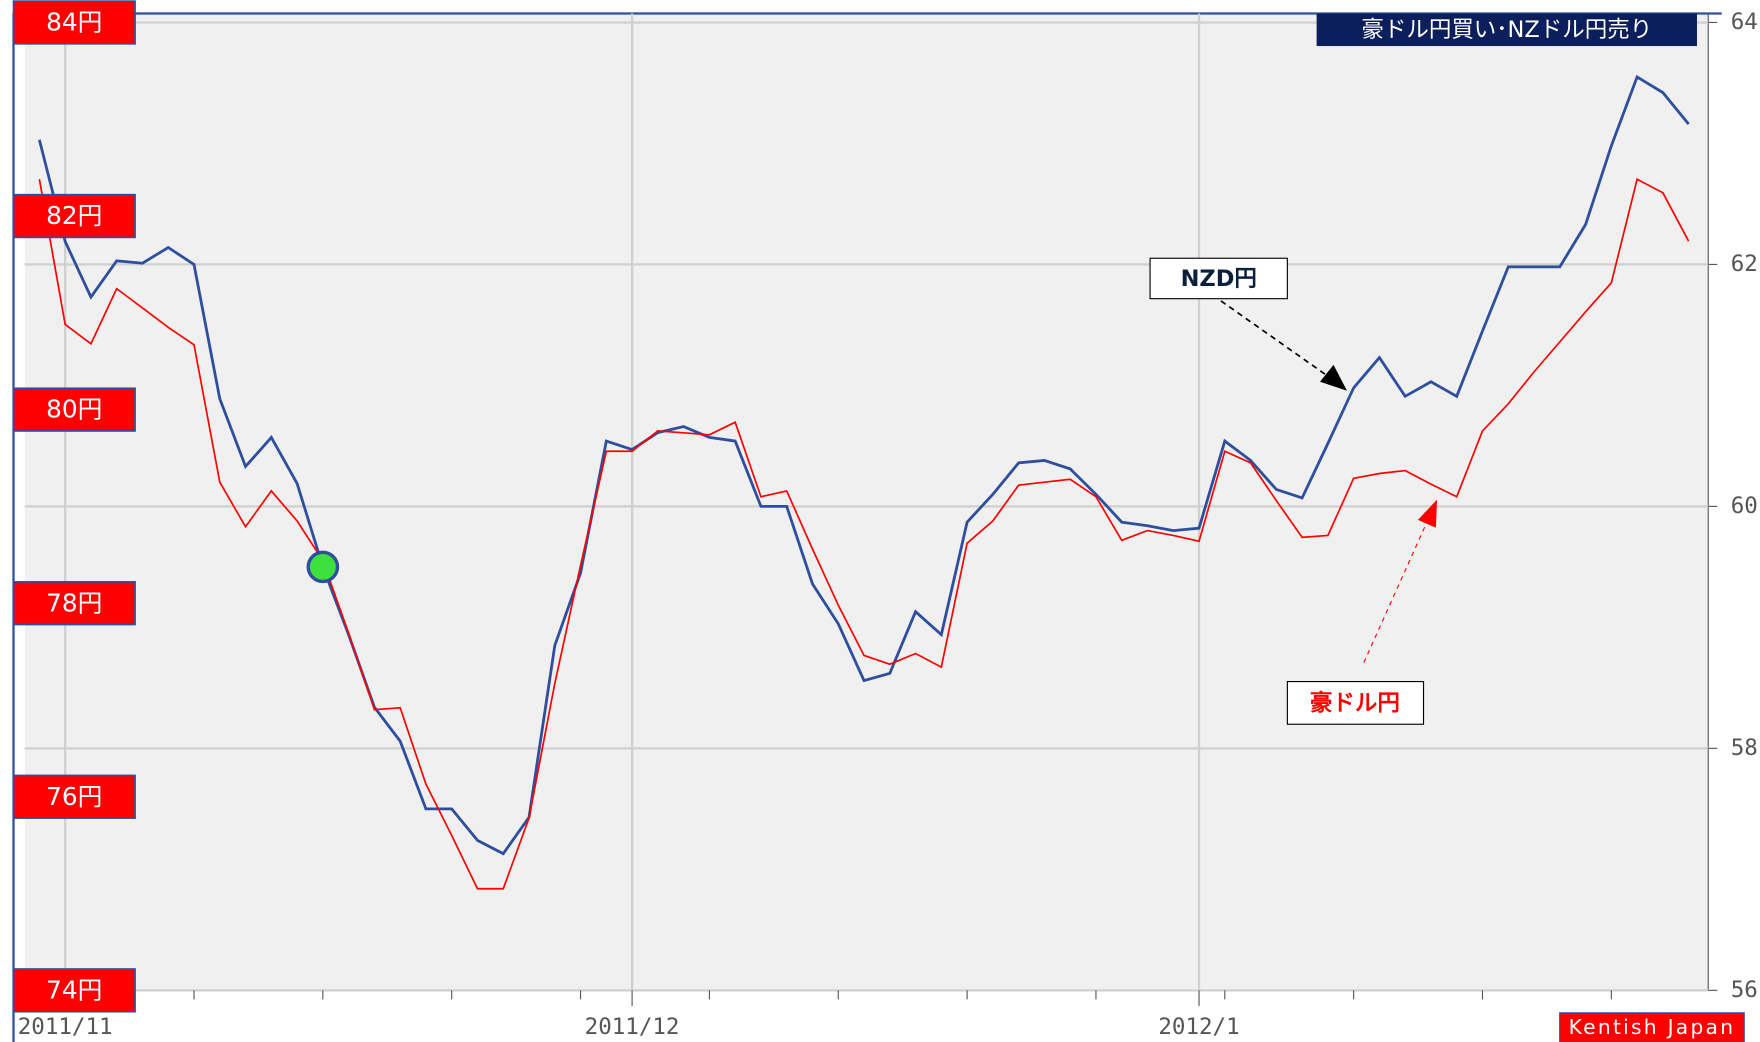 This screenshot has width=1760, height=1042. I want to click on y-tick-label: 76円, so click(74, 796).